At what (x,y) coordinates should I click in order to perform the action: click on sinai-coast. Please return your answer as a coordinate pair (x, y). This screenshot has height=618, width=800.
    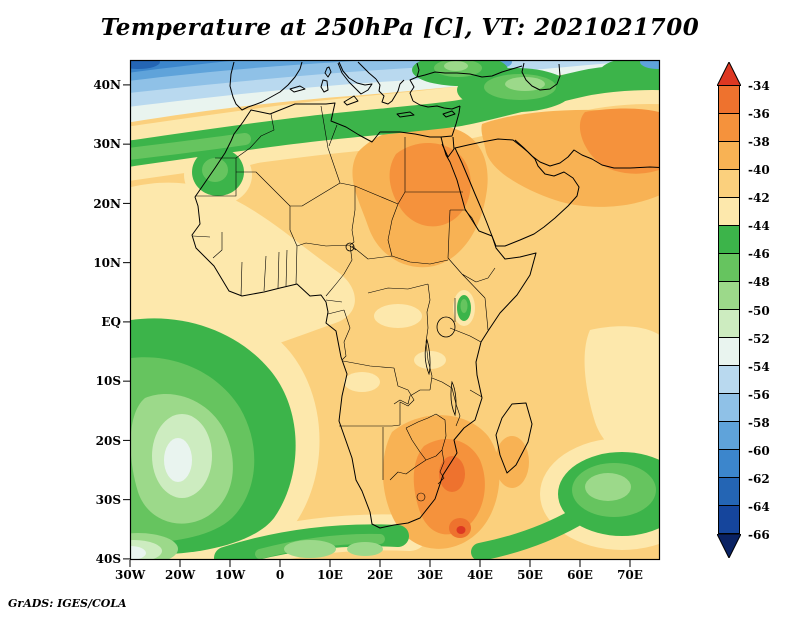
    Looking at the image, I should click on (448, 147).